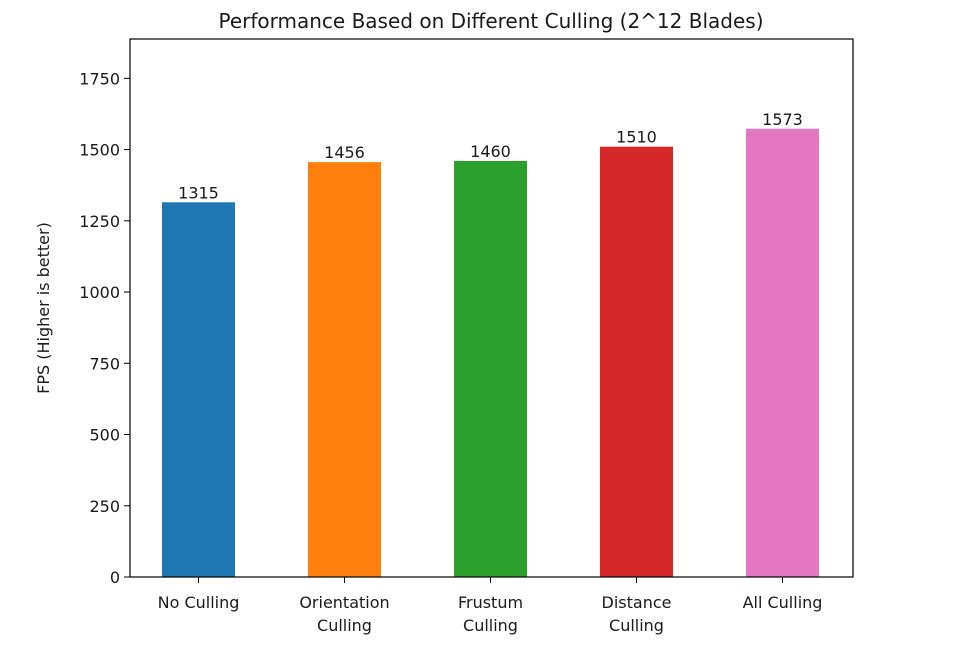 The height and width of the screenshot is (660, 955). I want to click on y-tick-label-1: 250, so click(104, 506).